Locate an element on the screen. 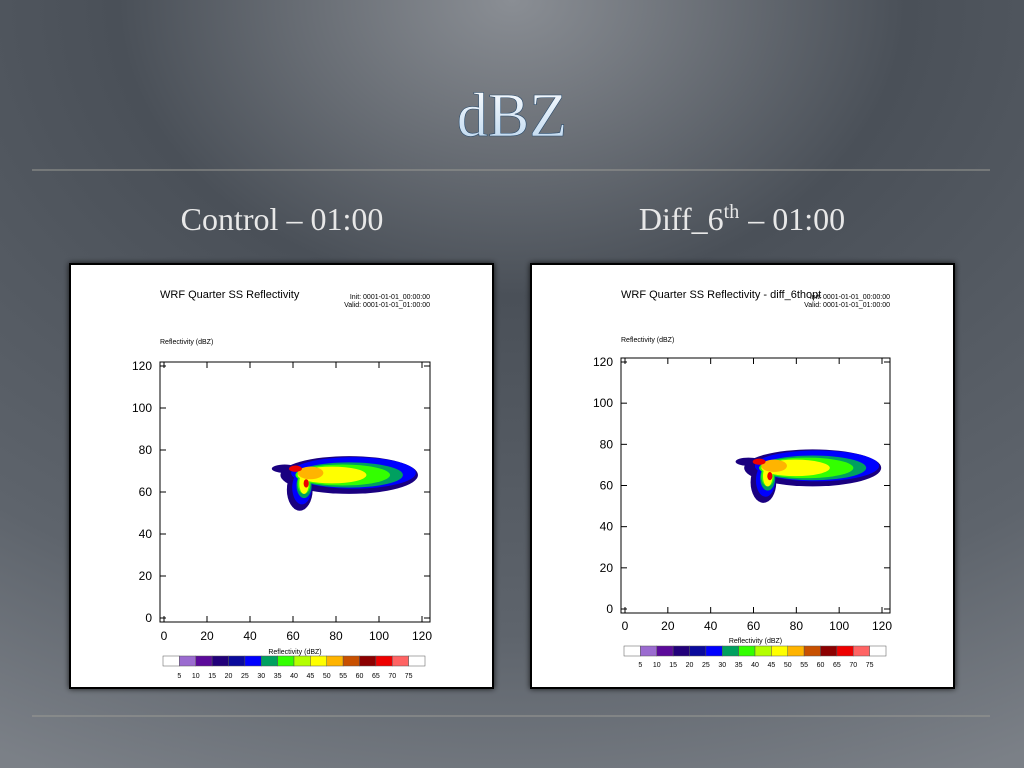 This screenshot has width=1024, height=768. colorbar-label: 40 is located at coordinates (294, 676).